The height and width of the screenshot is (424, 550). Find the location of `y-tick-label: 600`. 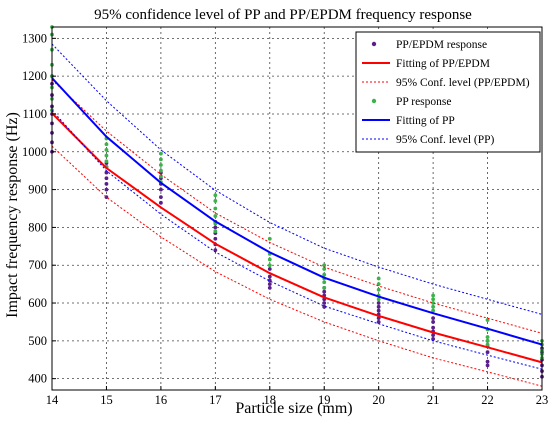

y-tick-label: 600 is located at coordinates (37, 303).